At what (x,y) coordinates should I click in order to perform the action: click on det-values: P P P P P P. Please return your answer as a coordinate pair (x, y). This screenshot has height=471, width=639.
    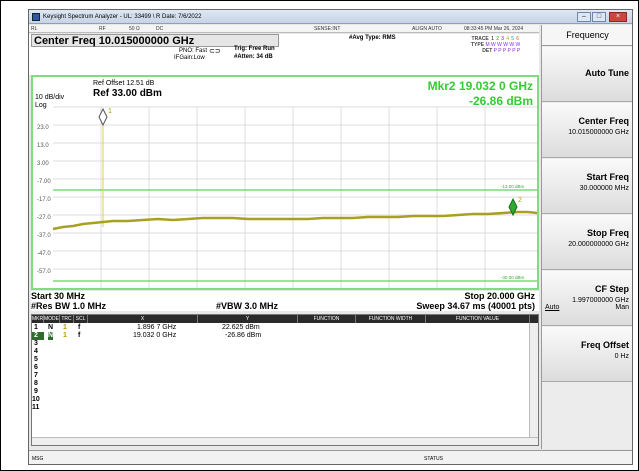
    Looking at the image, I should click on (507, 51).